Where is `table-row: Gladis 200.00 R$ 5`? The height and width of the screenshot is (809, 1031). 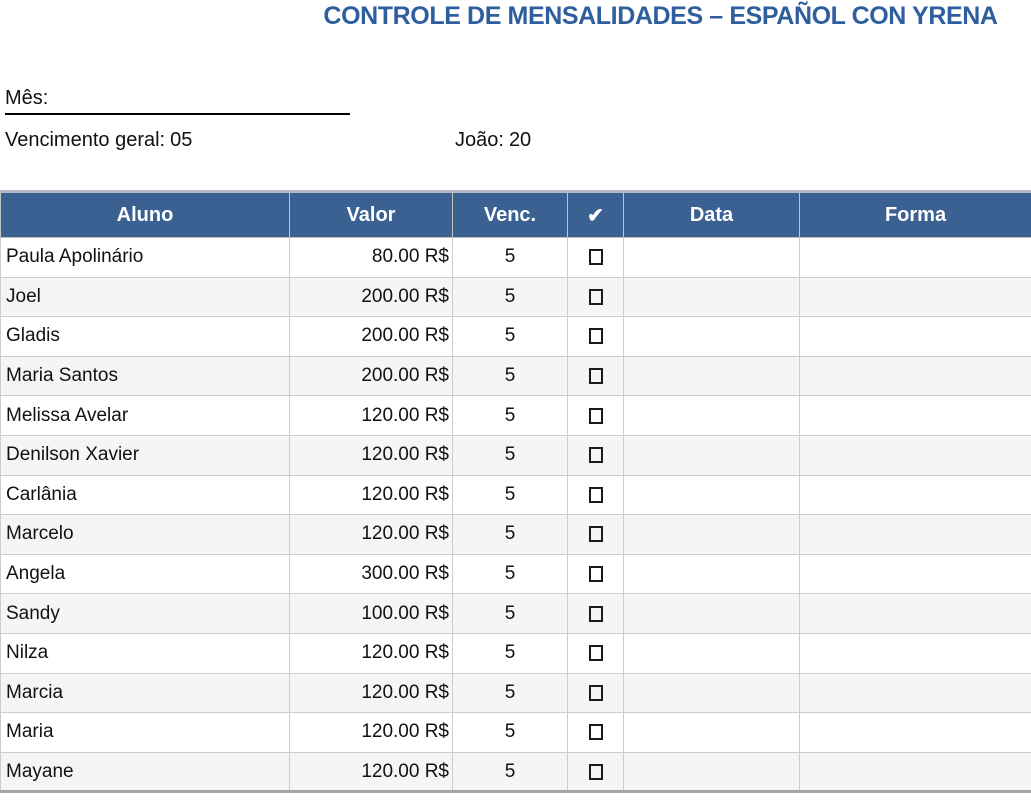
table-row: Gladis 200.00 R$ 5 is located at coordinates (515, 336).